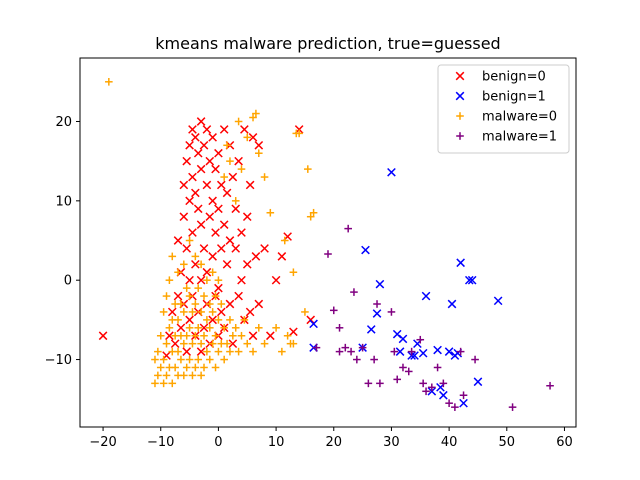 This screenshot has width=640, height=480. I want to click on x-tick-label: 50, so click(507, 442).